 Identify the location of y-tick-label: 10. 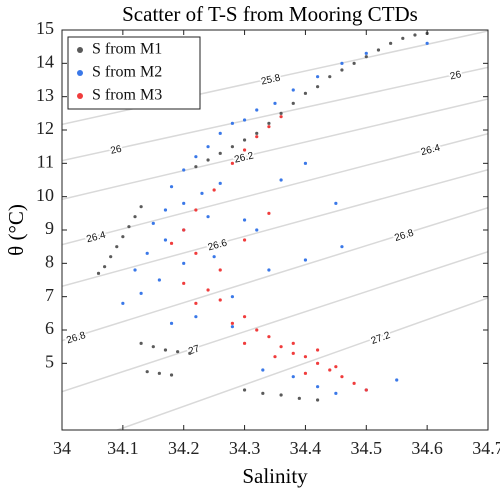
(45, 195).